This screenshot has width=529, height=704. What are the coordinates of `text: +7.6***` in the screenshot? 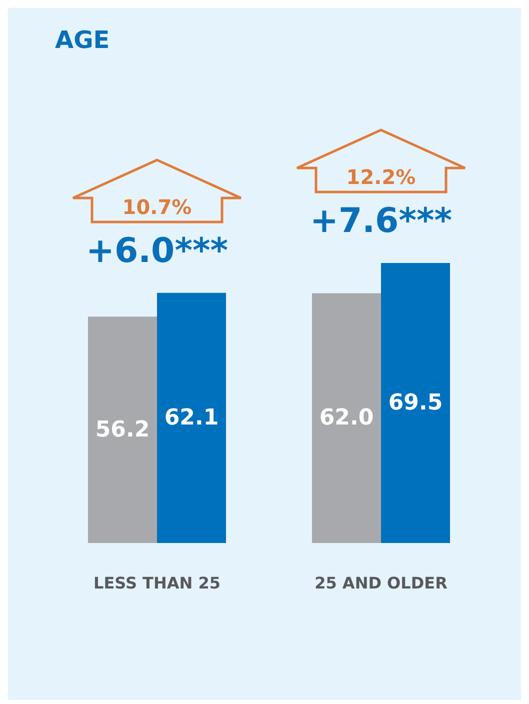 It's located at (381, 221).